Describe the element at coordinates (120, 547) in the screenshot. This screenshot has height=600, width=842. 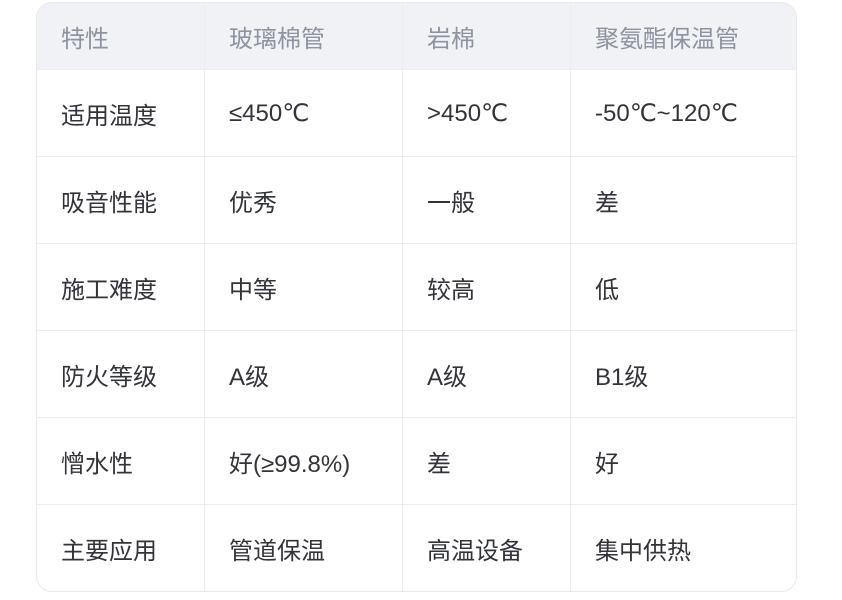
I see `row-label: 主要应用` at that location.